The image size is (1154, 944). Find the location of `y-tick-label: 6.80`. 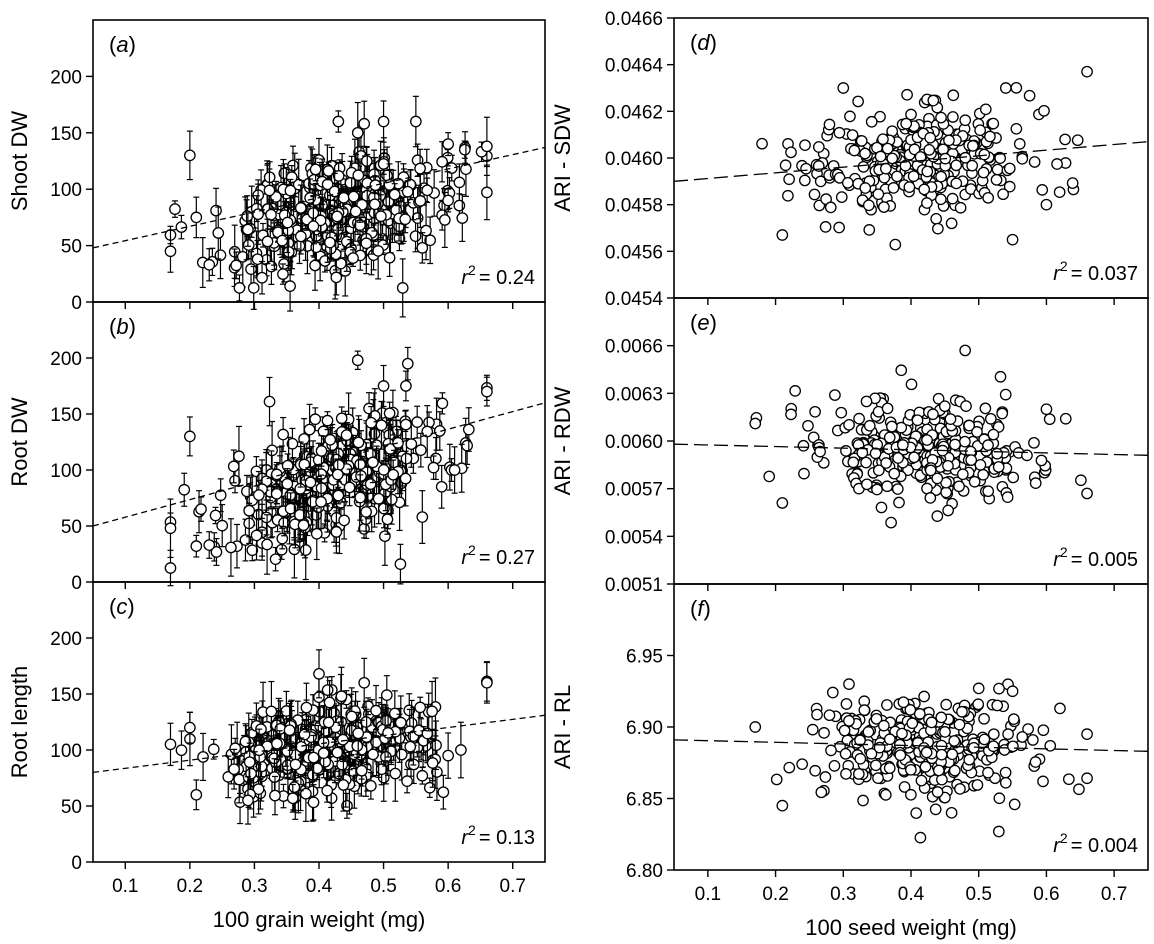

y-tick-label: 6.80 is located at coordinates (644, 871).